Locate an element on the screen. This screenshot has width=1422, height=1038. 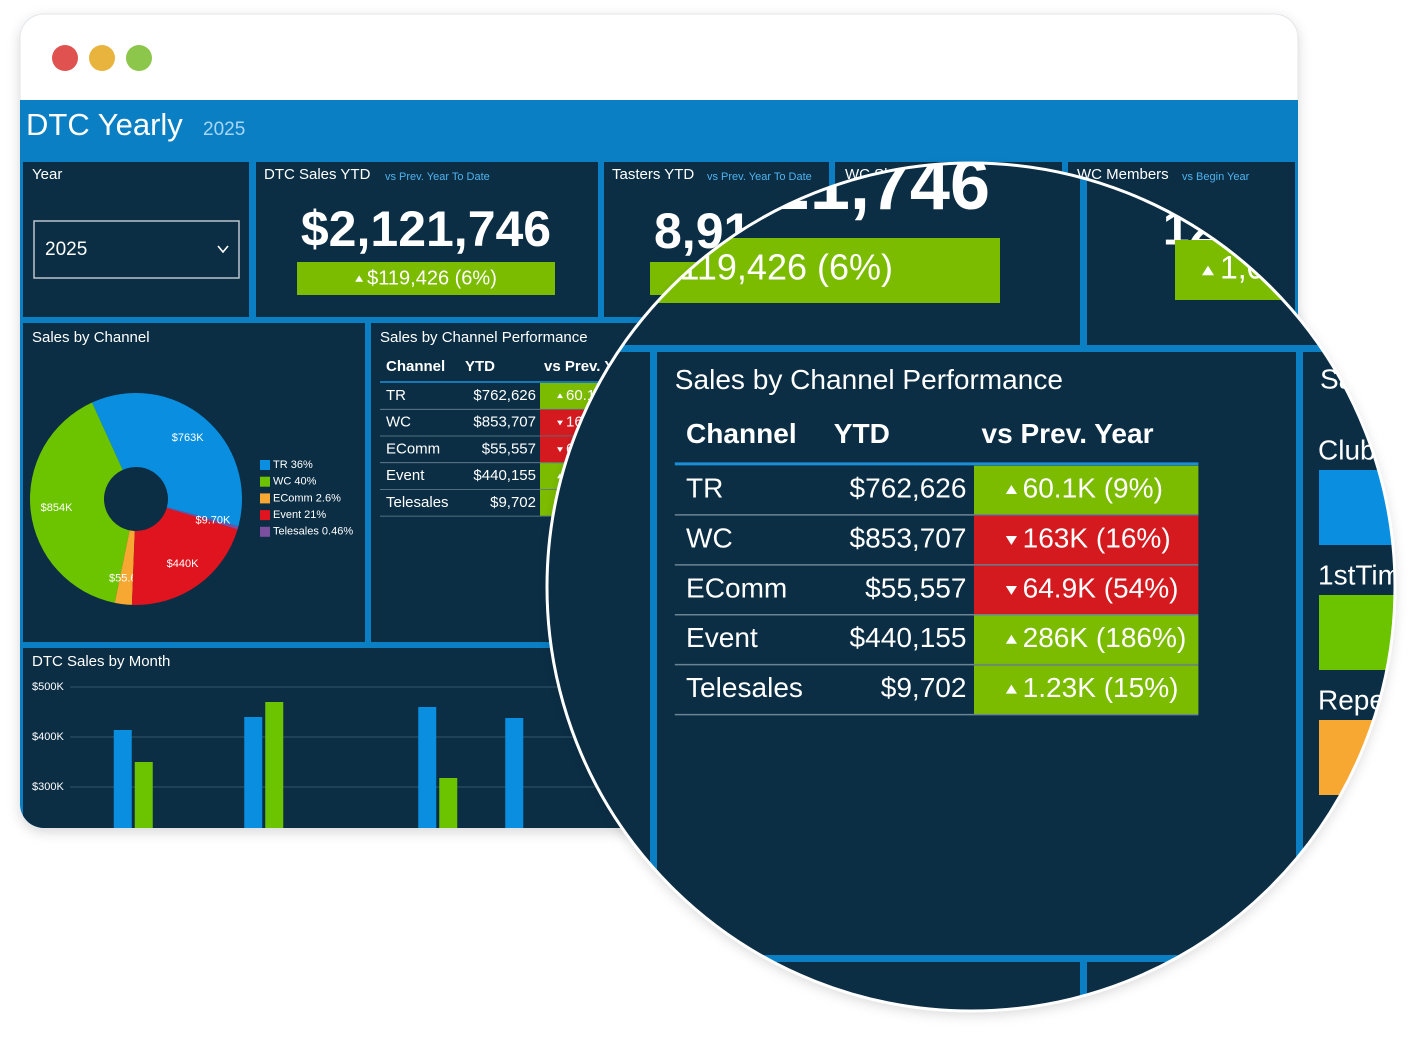
year-select-value: 2025 is located at coordinates (66, 249).